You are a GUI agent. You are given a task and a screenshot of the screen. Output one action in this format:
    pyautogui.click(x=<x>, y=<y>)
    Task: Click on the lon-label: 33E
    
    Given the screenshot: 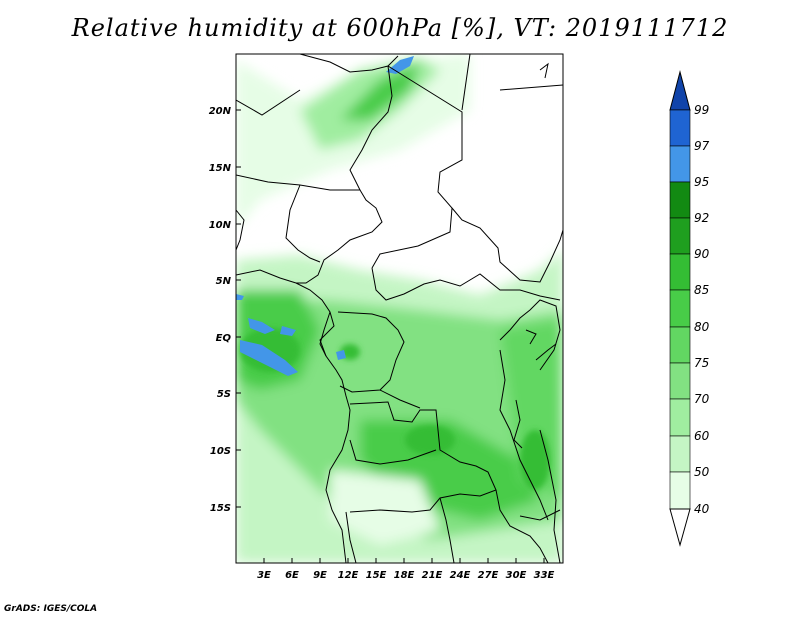 What is the action you would take?
    pyautogui.click(x=544, y=575)
    